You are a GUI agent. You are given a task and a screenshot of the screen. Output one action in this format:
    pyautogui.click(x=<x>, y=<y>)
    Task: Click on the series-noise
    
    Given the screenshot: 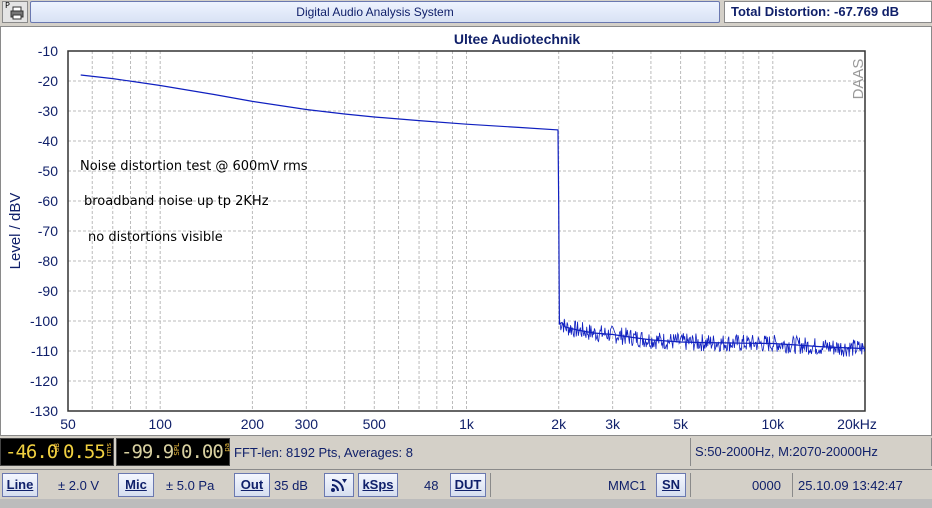 What is the action you would take?
    pyautogui.click(x=712, y=337)
    